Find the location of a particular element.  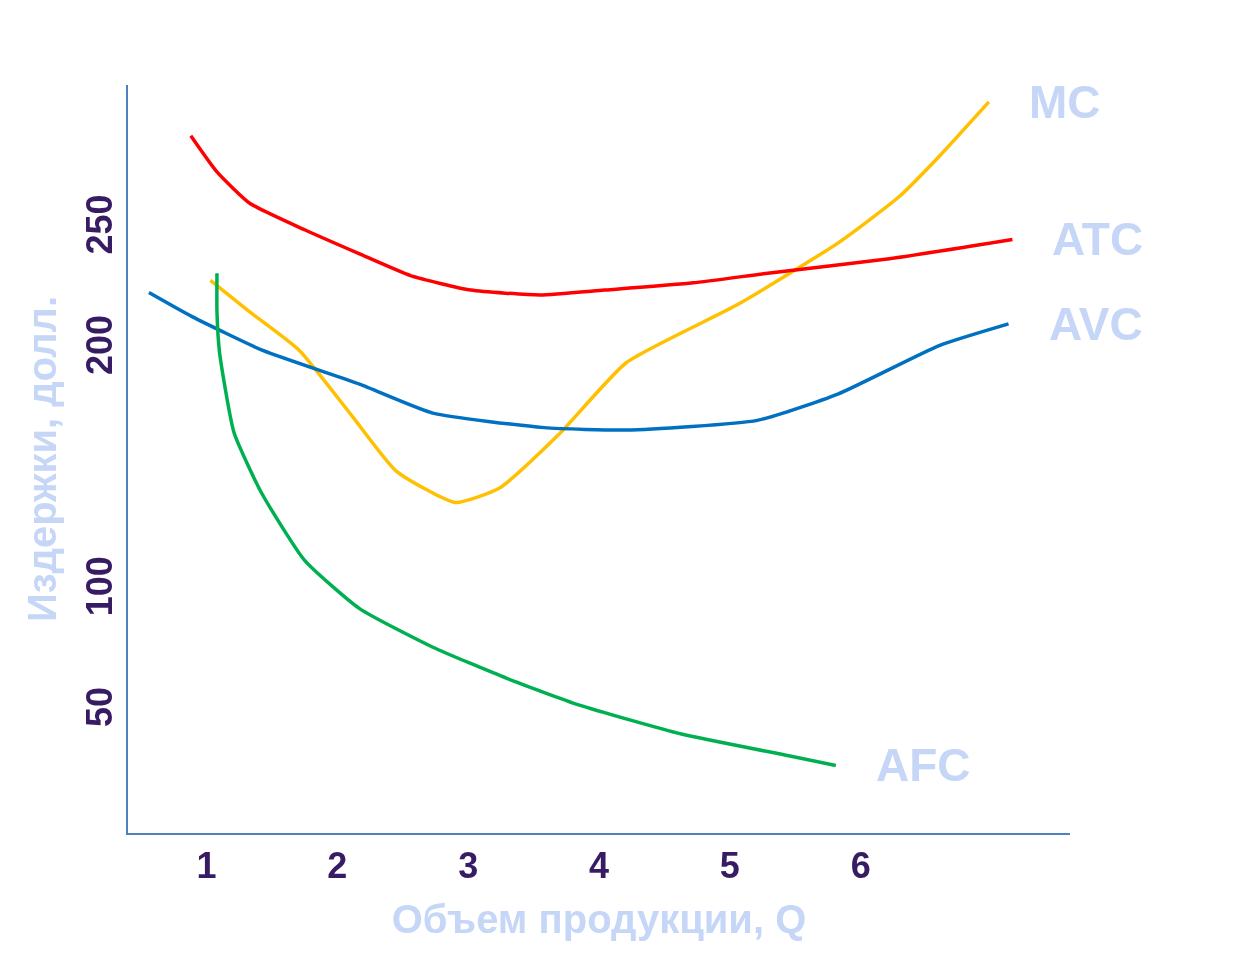

x-tick-label: 3 is located at coordinates (468, 866).